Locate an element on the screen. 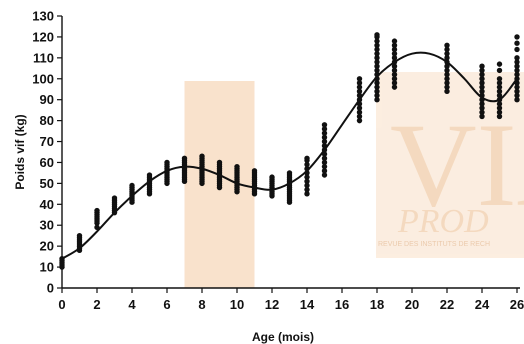  x-tick-label: 10 is located at coordinates (237, 304).